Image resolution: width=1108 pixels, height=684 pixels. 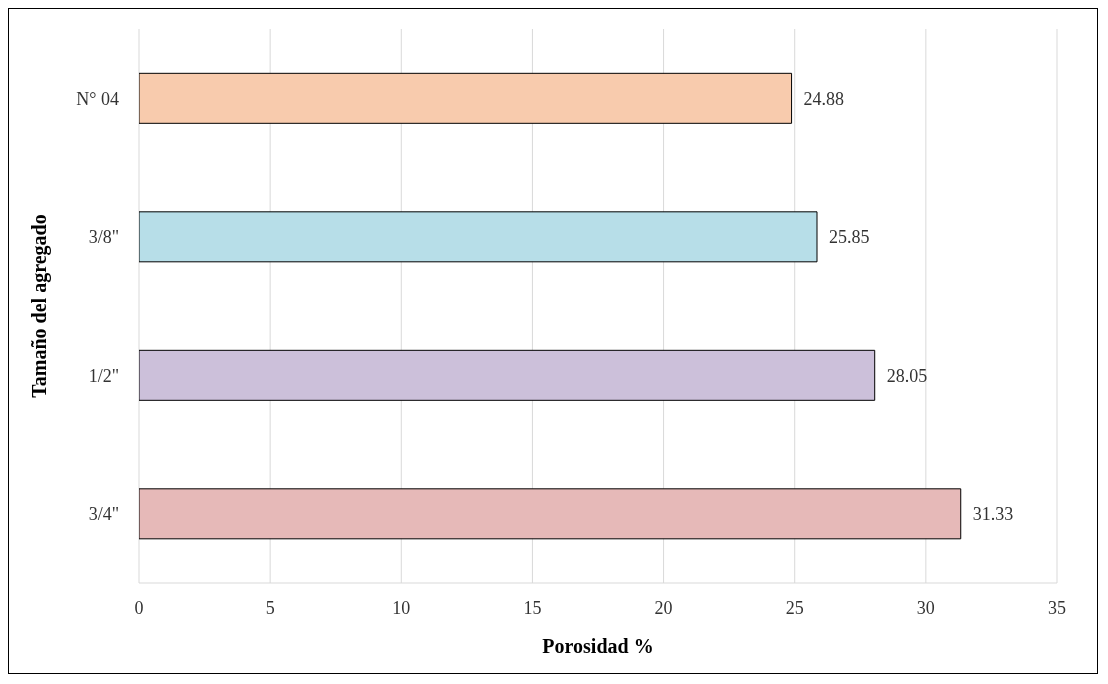 I want to click on y-tick-label: 3/8", so click(x=103, y=237).